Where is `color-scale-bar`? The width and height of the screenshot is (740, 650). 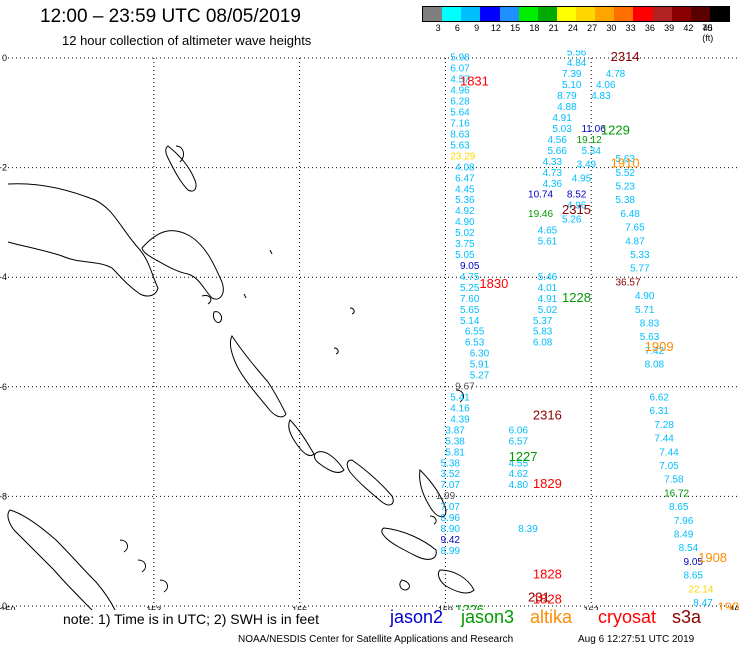 color-scale-bar is located at coordinates (576, 14).